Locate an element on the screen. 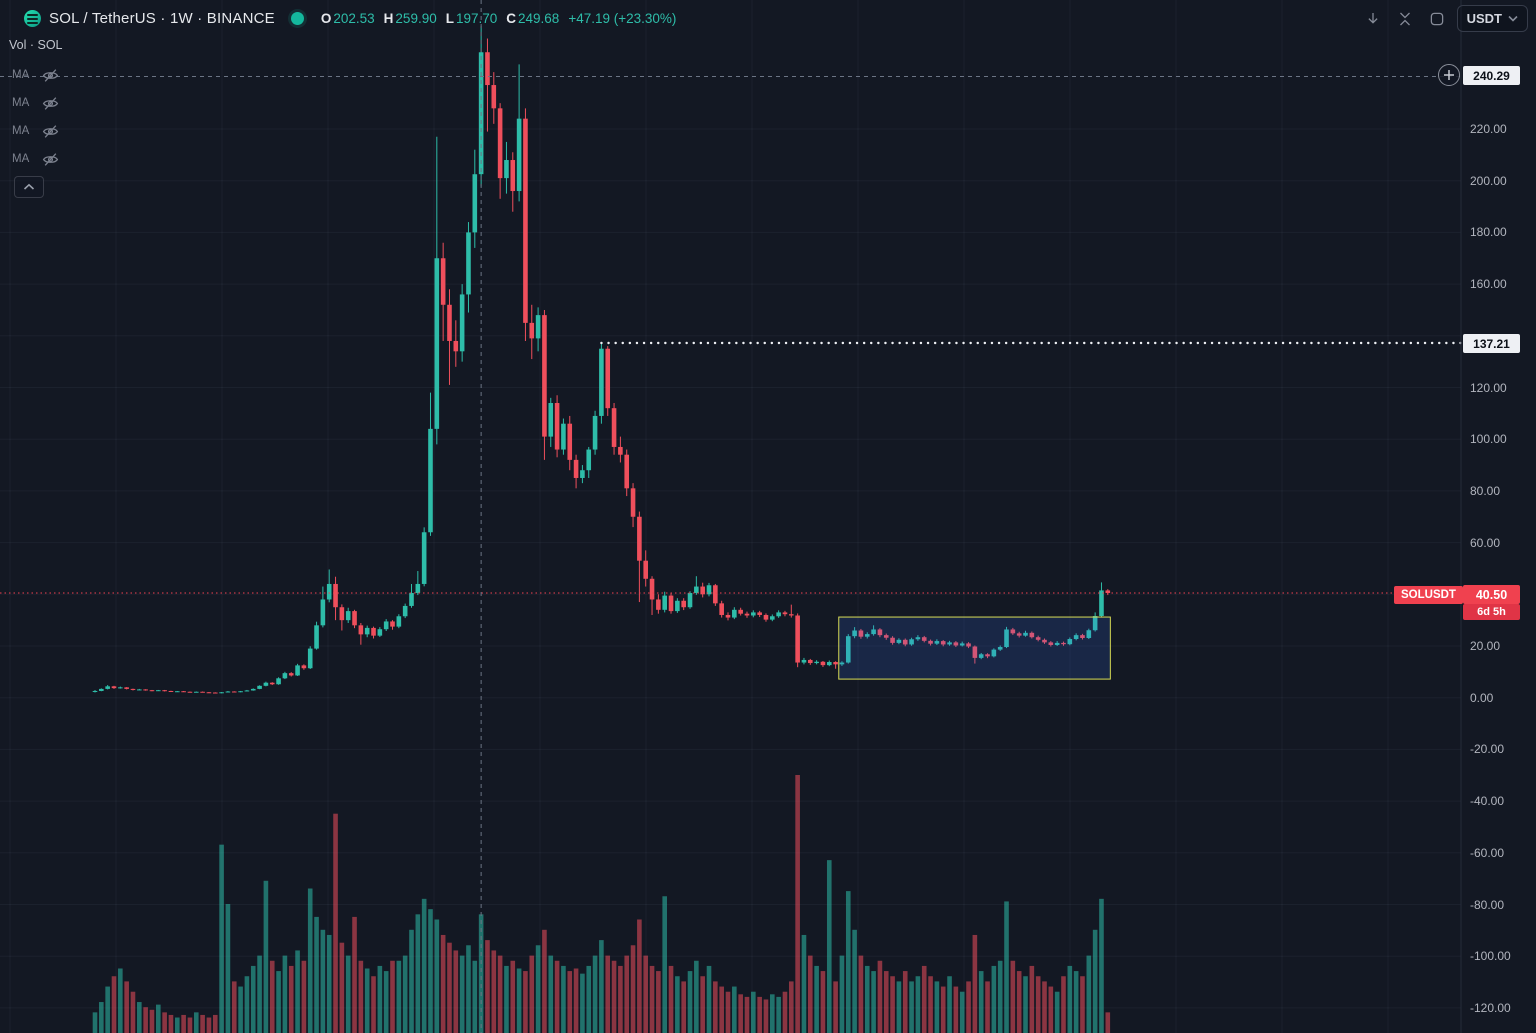 The height and width of the screenshot is (1033, 1536). low-label: L is located at coordinates (449, 18).